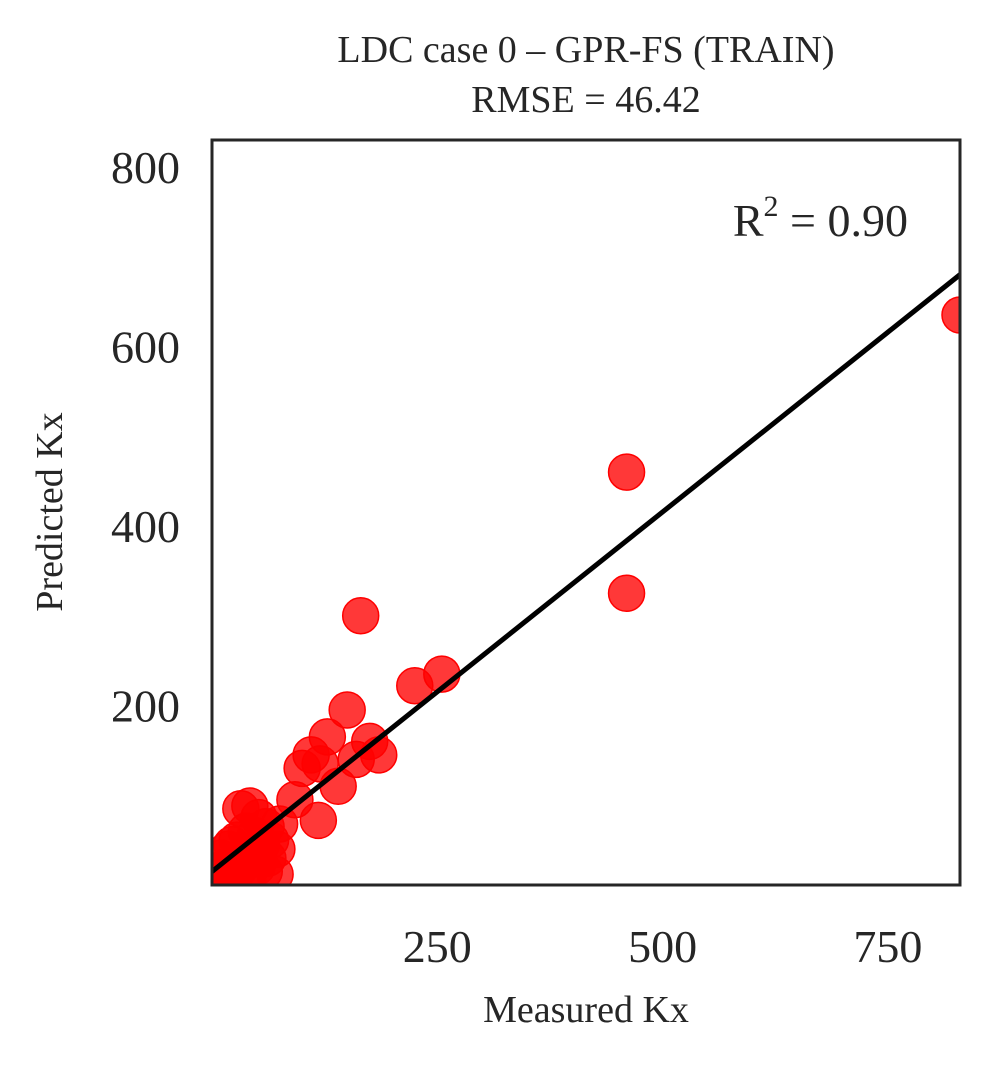  I want to click on y-axis-label: Predicted Kx, so click(50, 511).